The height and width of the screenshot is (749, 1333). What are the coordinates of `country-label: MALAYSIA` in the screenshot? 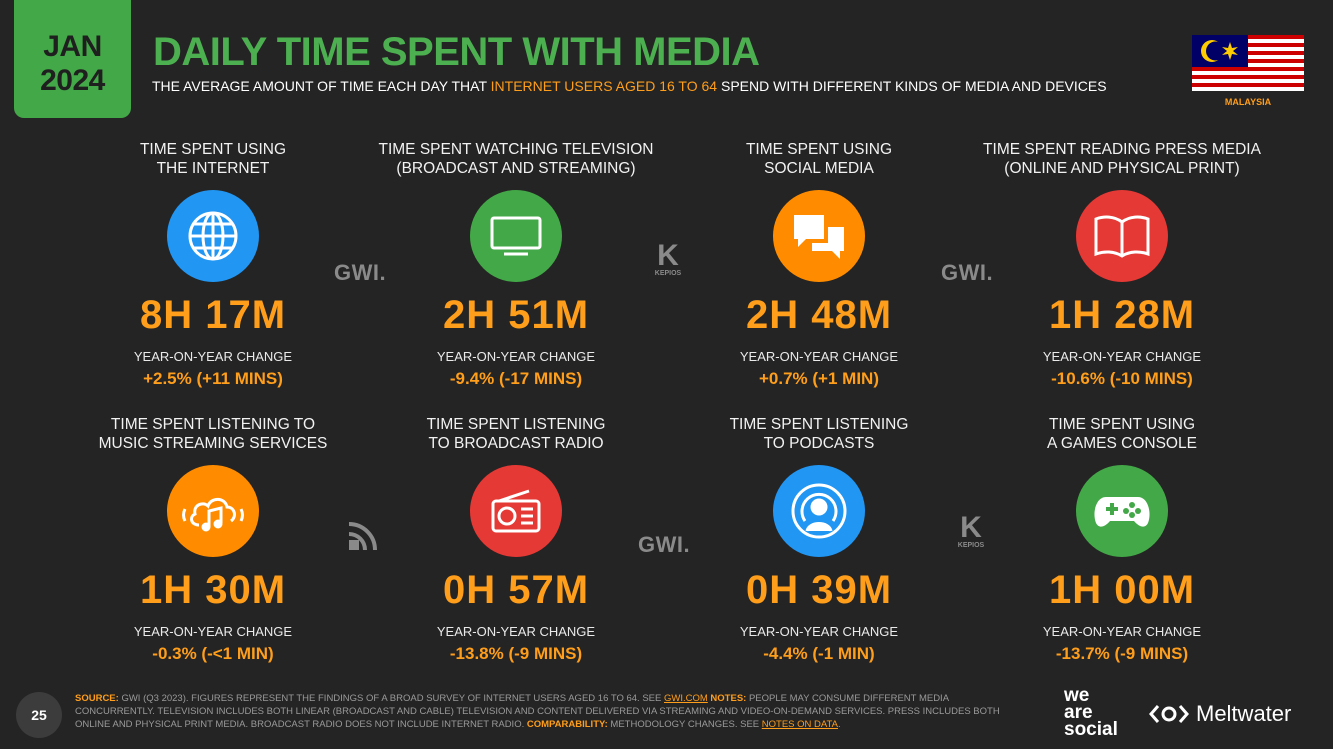 It's located at (1248, 102).